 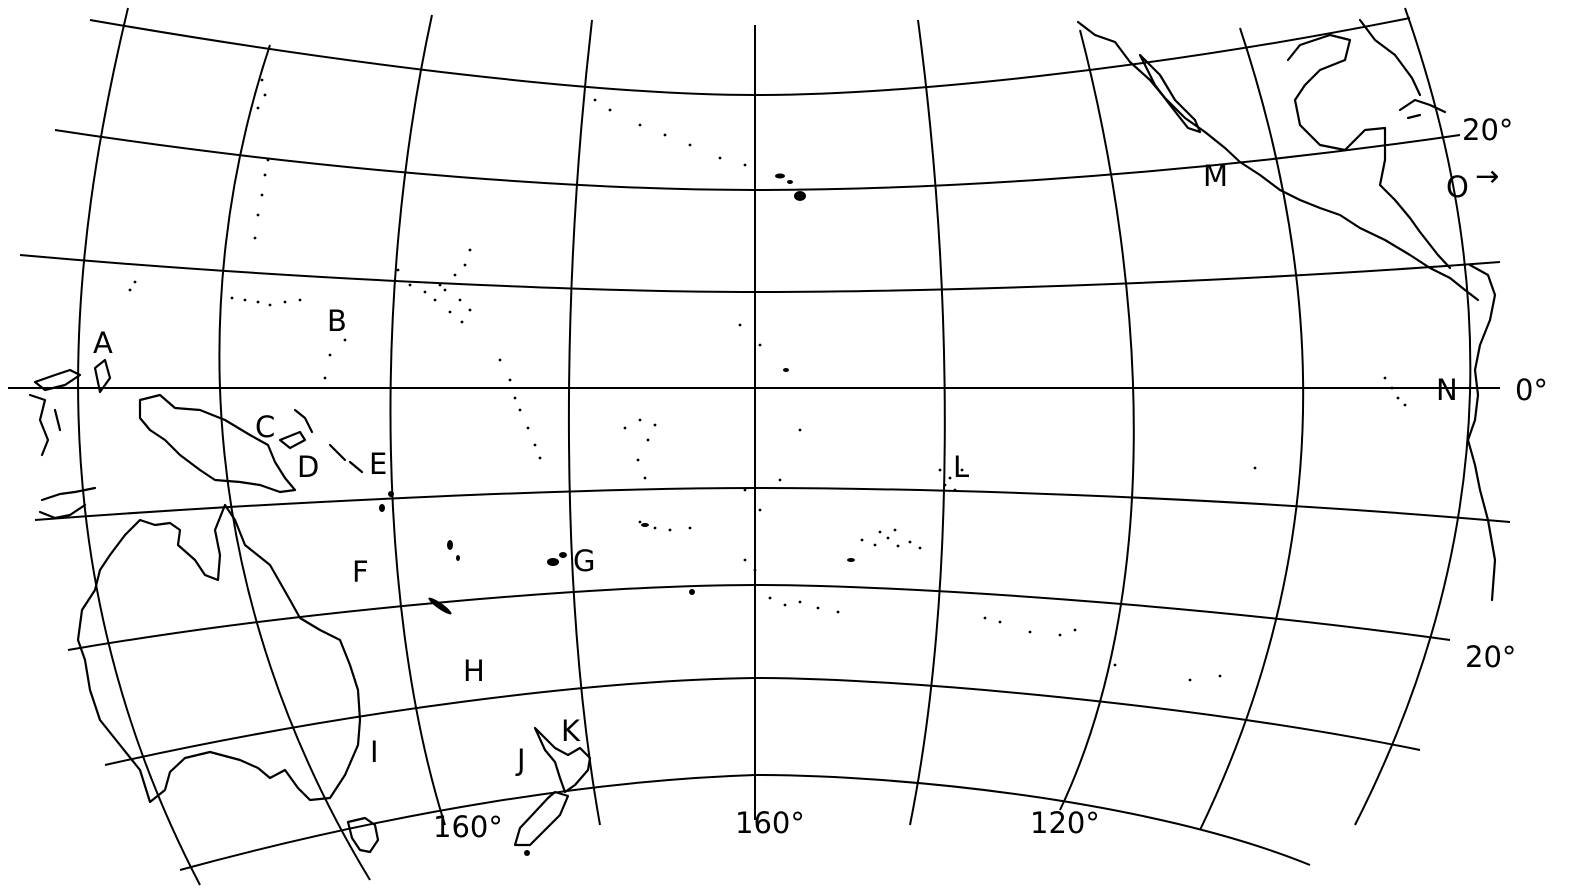 What do you see at coordinates (520, 760) in the screenshot?
I see `label-J: J` at bounding box center [520, 760].